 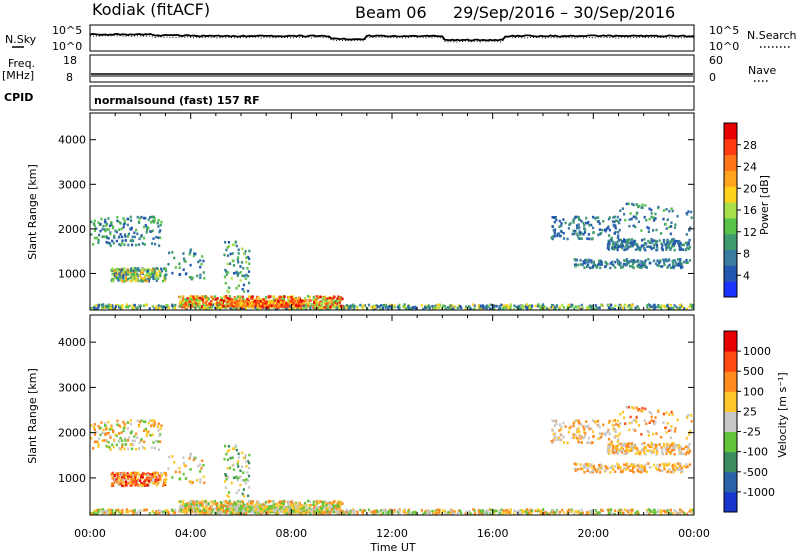 I want to click on nsky-tick-bottom: 10^0, so click(x=67, y=46).